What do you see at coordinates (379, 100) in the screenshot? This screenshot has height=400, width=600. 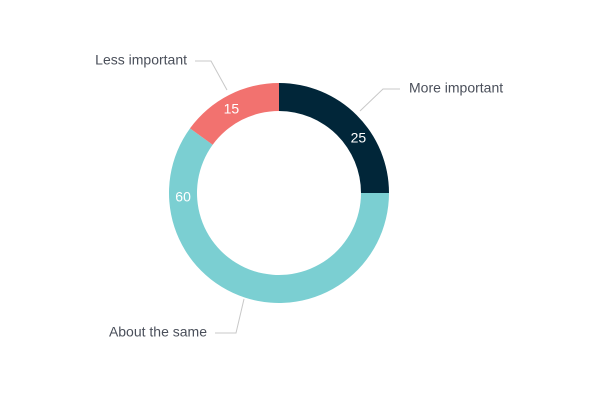 I see `leader-line-more-important` at bounding box center [379, 100].